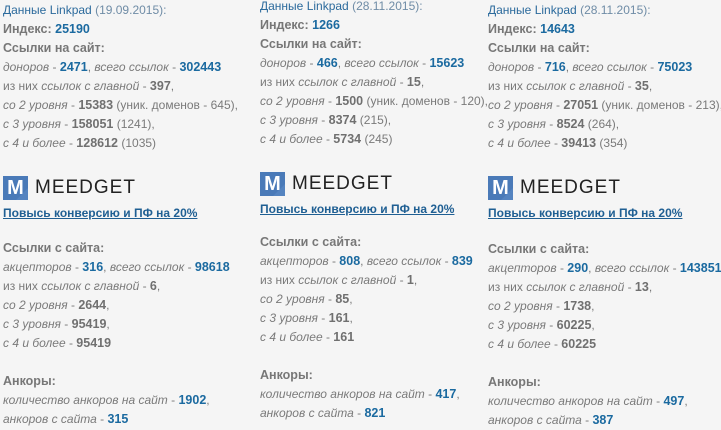 The width and height of the screenshot is (721, 430). I want to click on stat-value: 15383, so click(96, 105).